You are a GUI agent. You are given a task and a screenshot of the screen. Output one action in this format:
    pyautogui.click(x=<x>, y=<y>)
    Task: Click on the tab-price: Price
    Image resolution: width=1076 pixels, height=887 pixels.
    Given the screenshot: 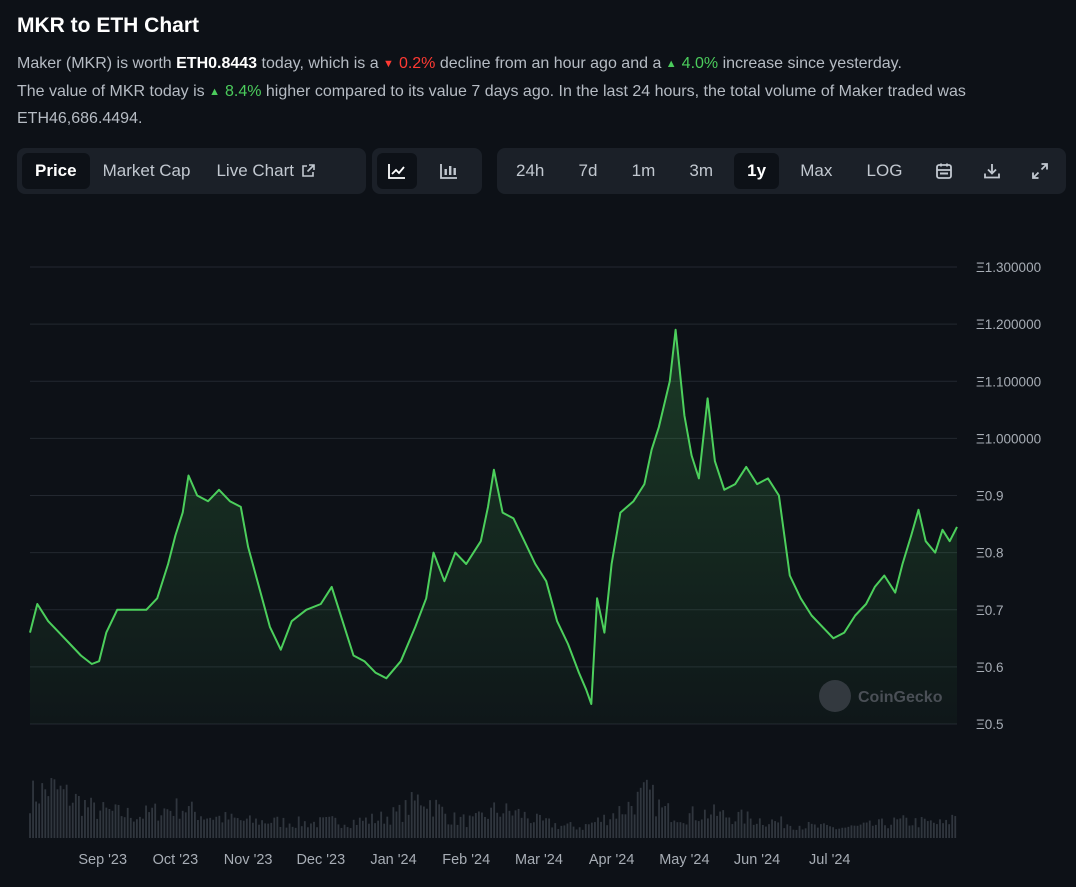 What is the action you would take?
    pyautogui.click(x=56, y=171)
    